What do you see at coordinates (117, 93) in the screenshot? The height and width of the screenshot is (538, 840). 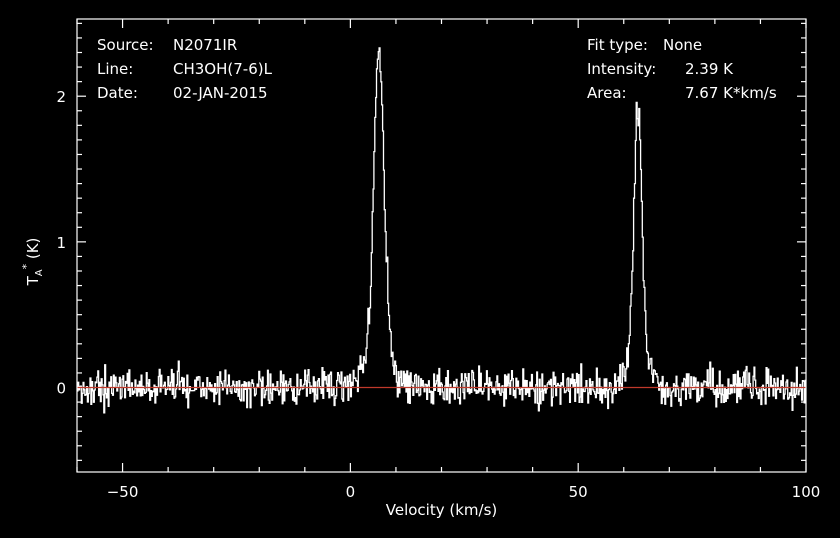 I see `date-label: Date:` at bounding box center [117, 93].